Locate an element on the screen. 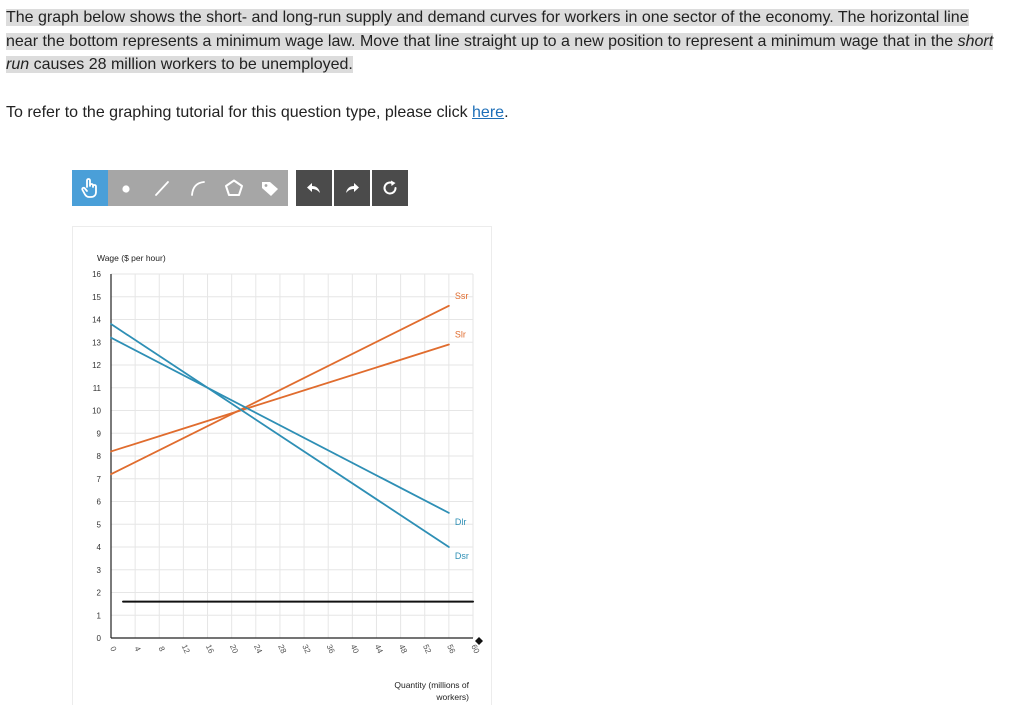 Image resolution: width=1022 pixels, height=706 pixels. y-tick-label: 5 is located at coordinates (99, 524).